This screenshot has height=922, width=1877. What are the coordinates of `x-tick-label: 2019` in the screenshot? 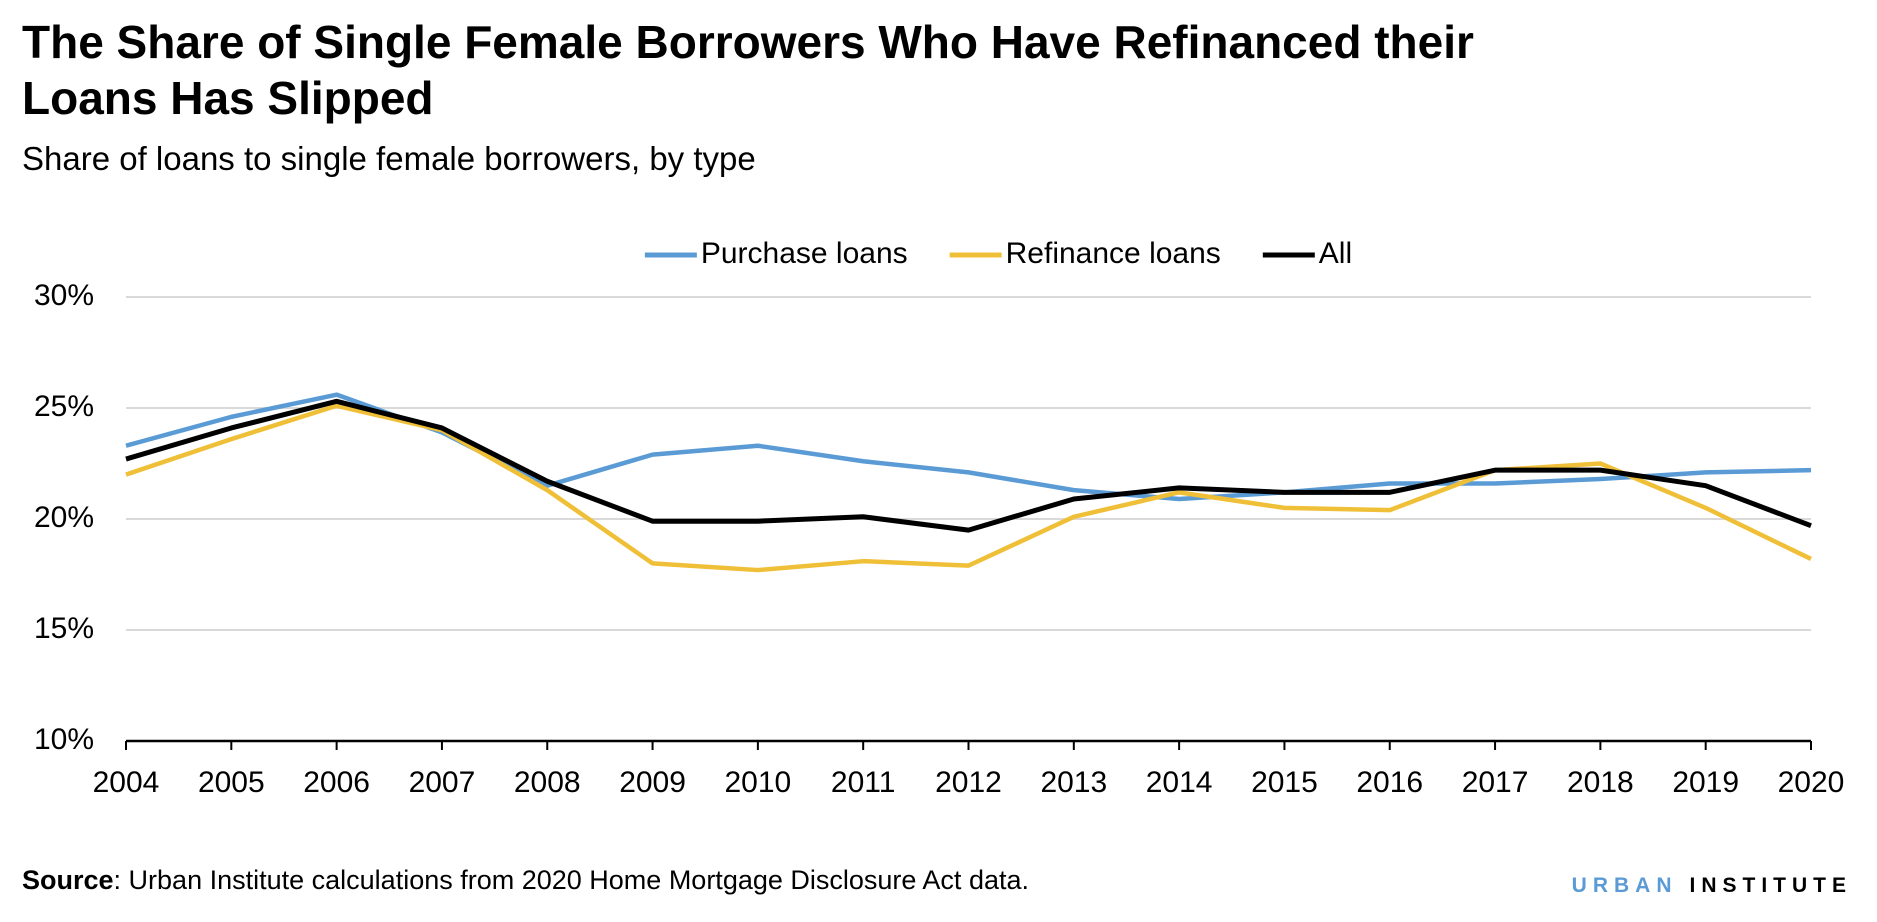 It's located at (1705, 782).